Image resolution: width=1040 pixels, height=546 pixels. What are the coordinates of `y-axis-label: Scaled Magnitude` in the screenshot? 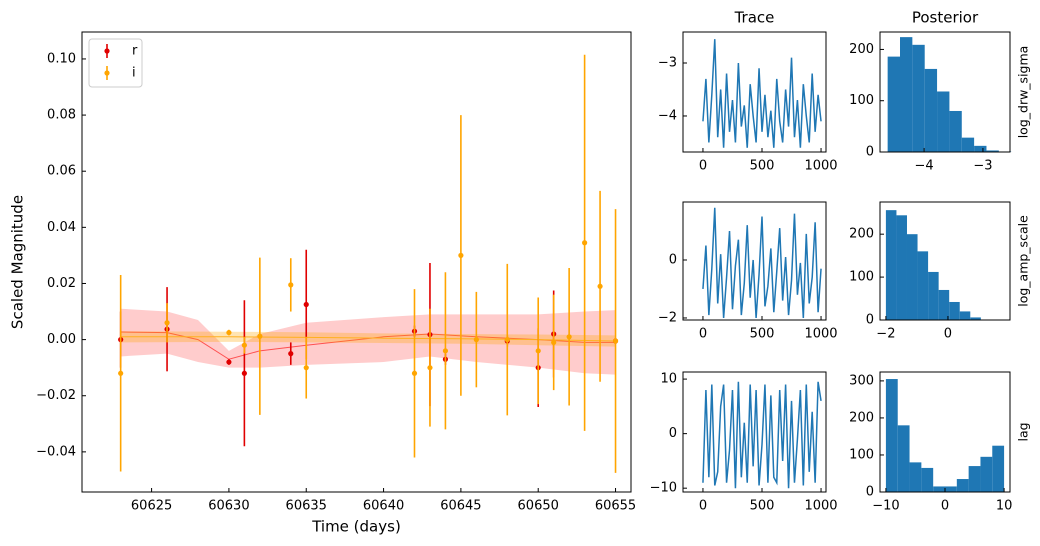 It's located at (18, 262).